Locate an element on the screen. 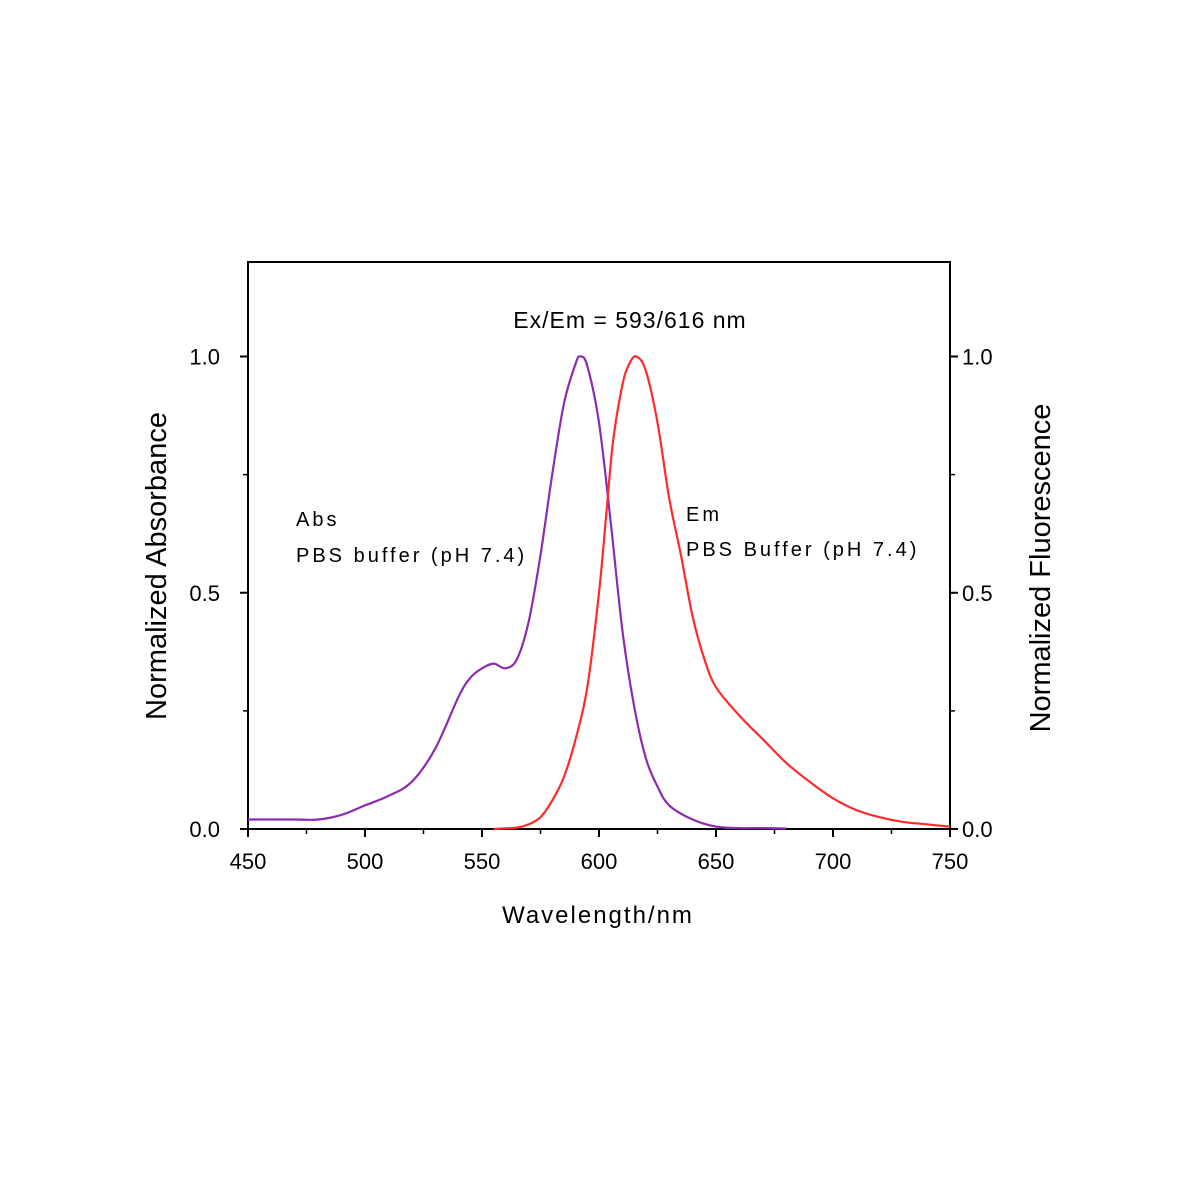 Image resolution: width=1200 pixels, height=1200 pixels. x-tick-label: 700 is located at coordinates (833, 861).